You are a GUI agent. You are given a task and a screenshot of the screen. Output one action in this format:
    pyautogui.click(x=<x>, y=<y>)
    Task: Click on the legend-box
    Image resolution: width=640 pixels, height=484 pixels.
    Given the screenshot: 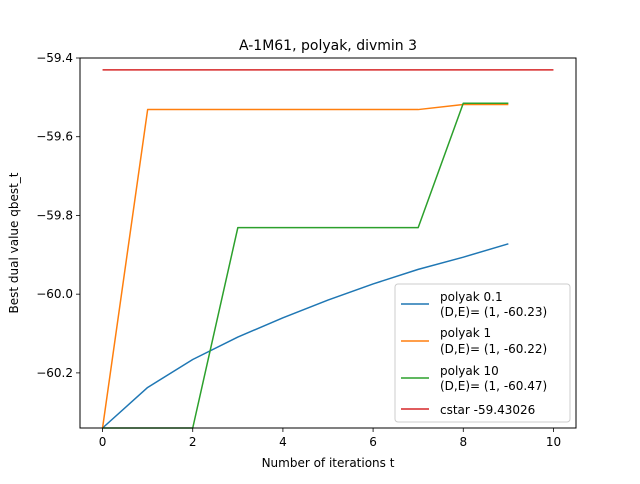 What is the action you would take?
    pyautogui.click(x=482, y=353)
    